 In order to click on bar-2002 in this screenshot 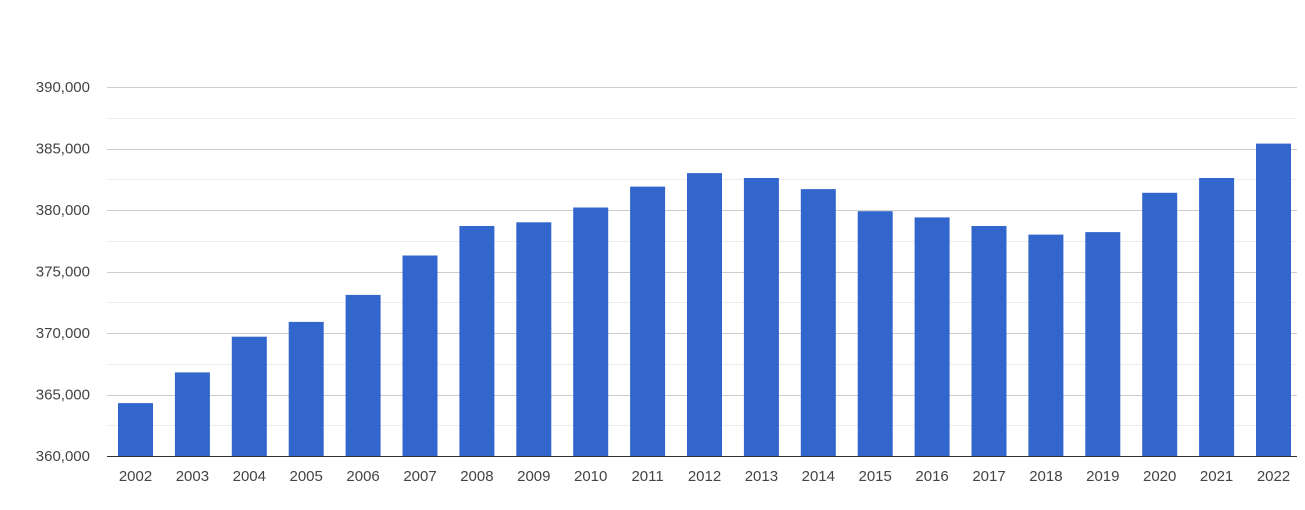, I will do `click(135, 429)`.